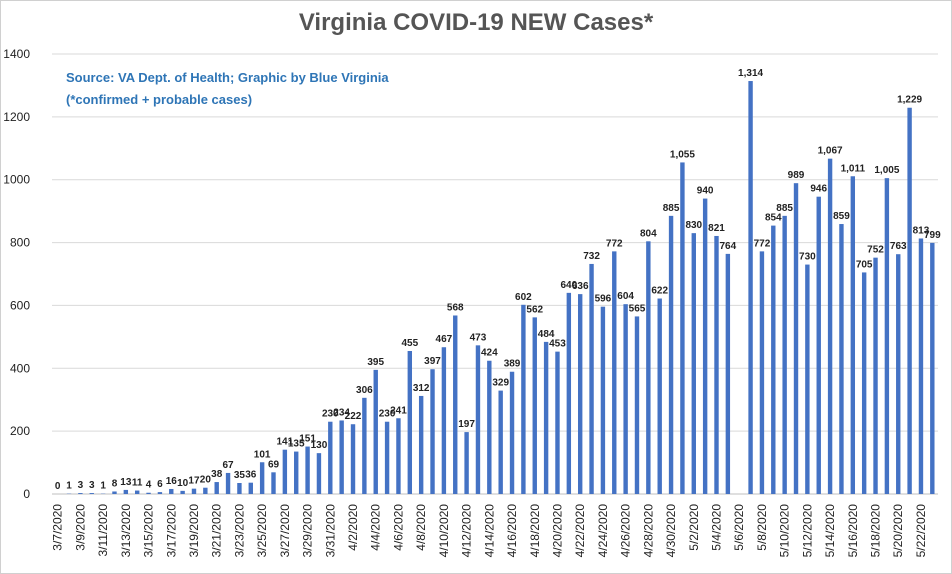 The image size is (952, 574). What do you see at coordinates (648, 531) in the screenshot?
I see `x-tick-label: 4/28/2020` at bounding box center [648, 531].